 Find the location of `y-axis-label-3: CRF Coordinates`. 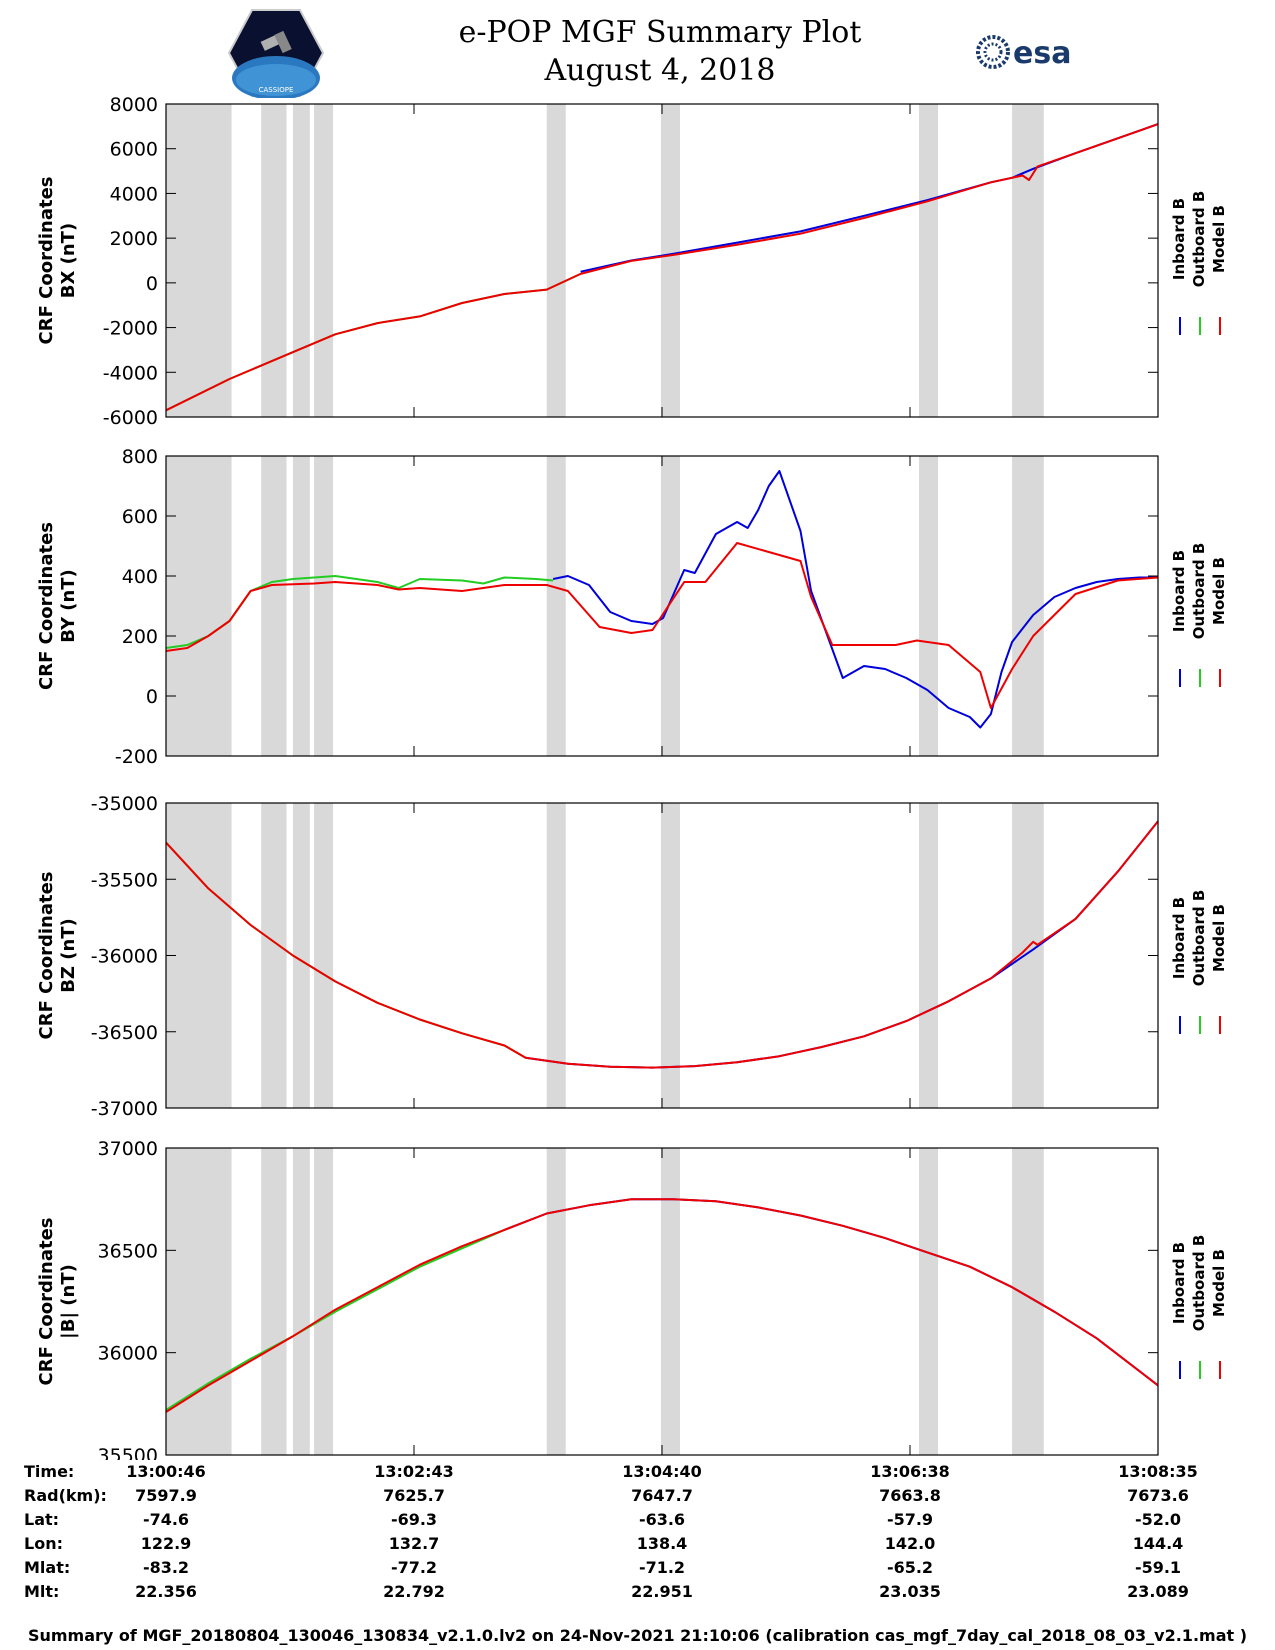

y-axis-label-3: CRF Coordinates is located at coordinates (46, 956).